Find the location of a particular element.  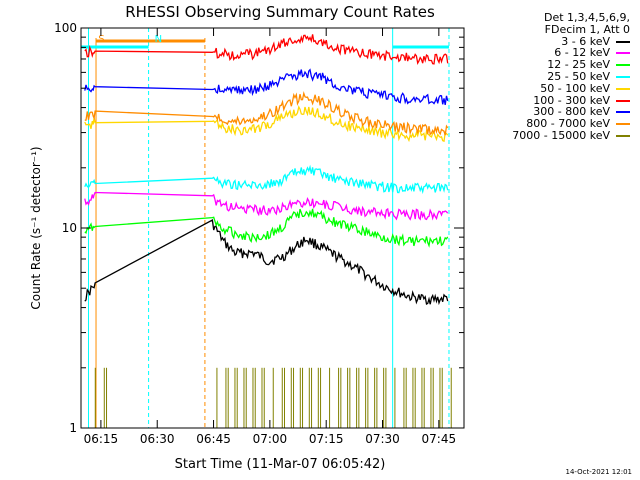

y-tick-label: 10 is located at coordinates (69, 228).